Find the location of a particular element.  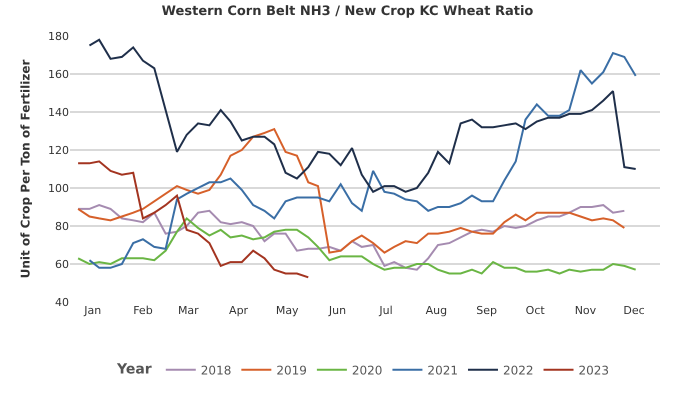

x-tick-label: Dec is located at coordinates (634, 310).